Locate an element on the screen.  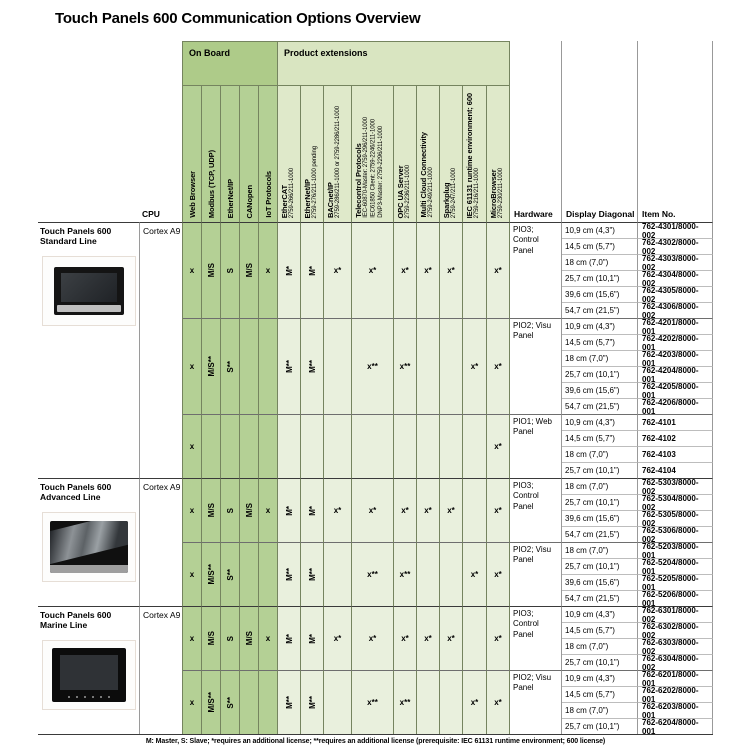
item-no-cell: 762-4301/8000-002 is located at coordinates (675, 230).